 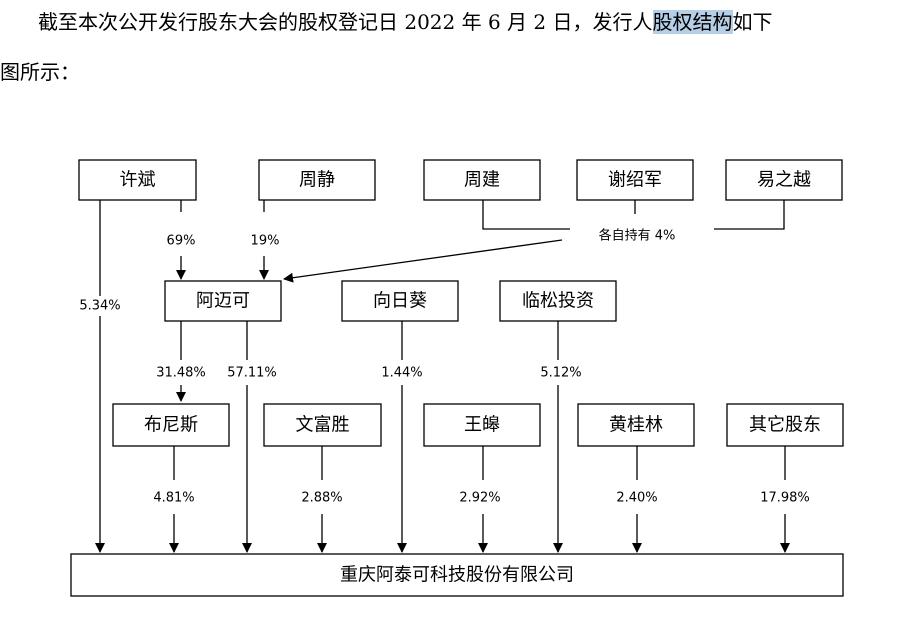 What do you see at coordinates (526, 215) in the screenshot?
I see `group-connector-zhoujian` at bounding box center [526, 215].